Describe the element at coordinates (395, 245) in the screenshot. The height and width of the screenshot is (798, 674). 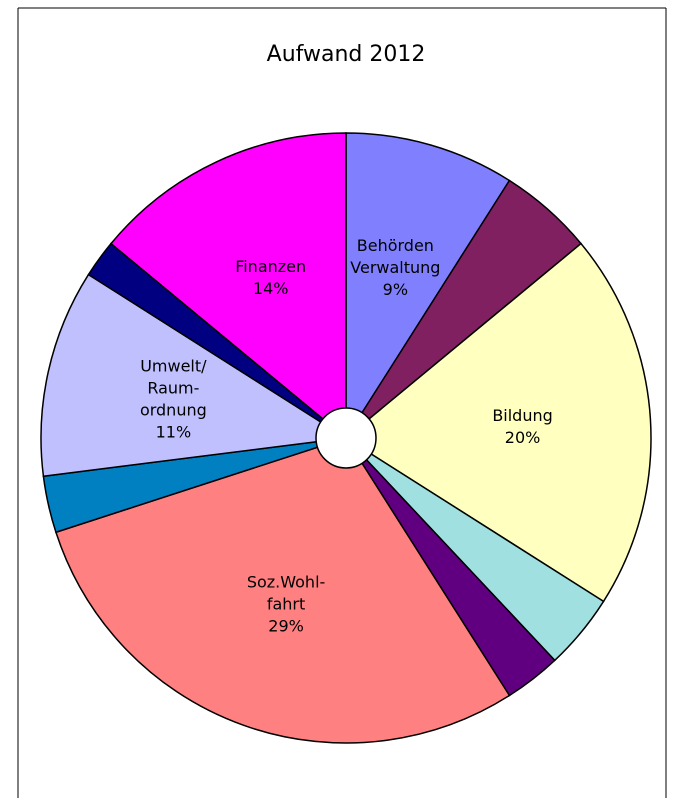
I see `slice-label-line: Behörden` at that location.